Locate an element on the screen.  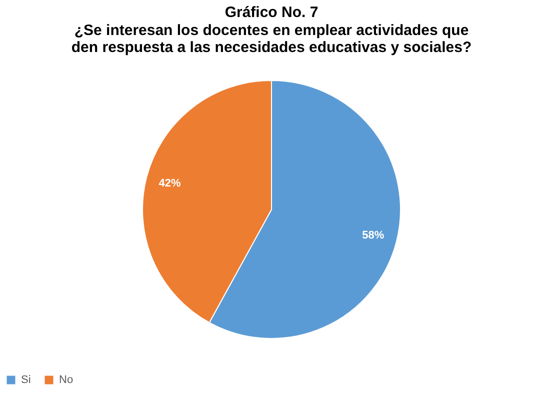
data-label: 42% is located at coordinates (170, 183).